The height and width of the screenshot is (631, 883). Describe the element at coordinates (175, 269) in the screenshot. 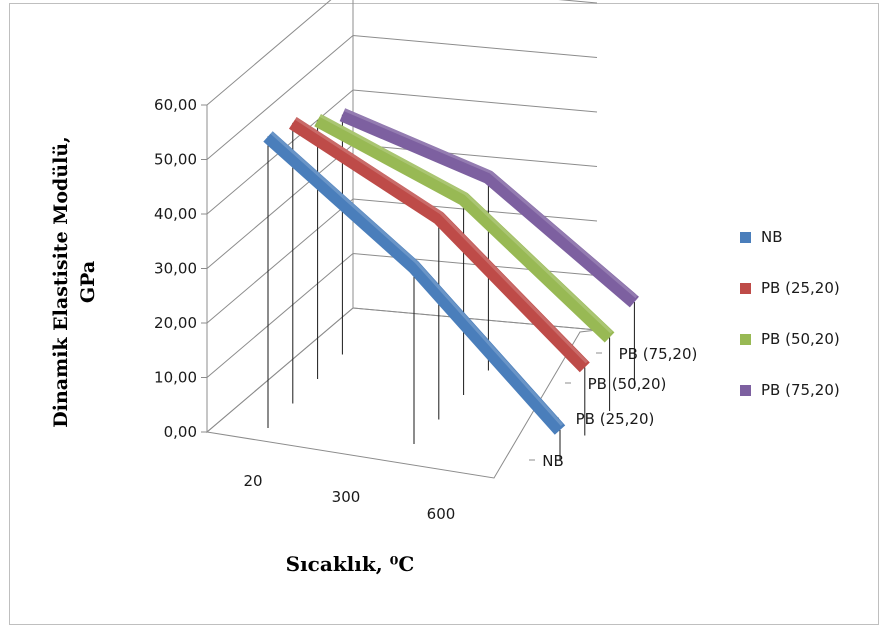

I see `y-tick-label: 30,00` at that location.